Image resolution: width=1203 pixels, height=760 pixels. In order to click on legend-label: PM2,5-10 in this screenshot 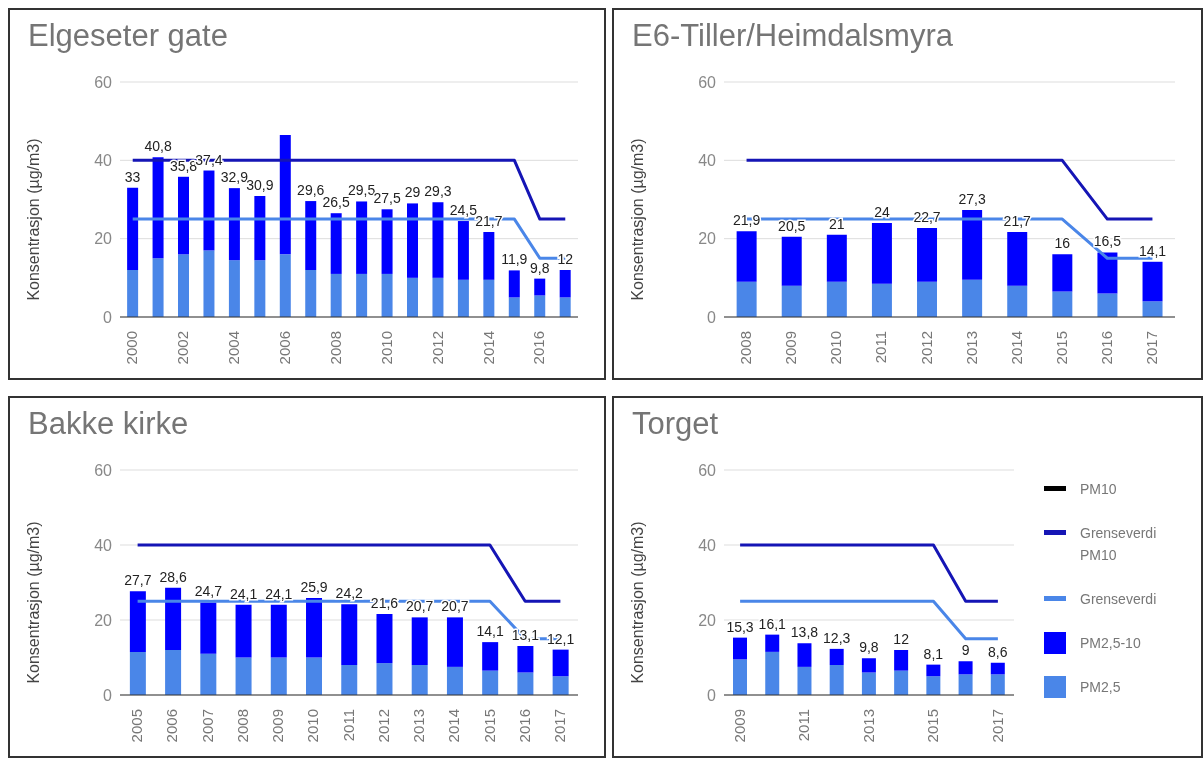, I will do `click(1111, 643)`.